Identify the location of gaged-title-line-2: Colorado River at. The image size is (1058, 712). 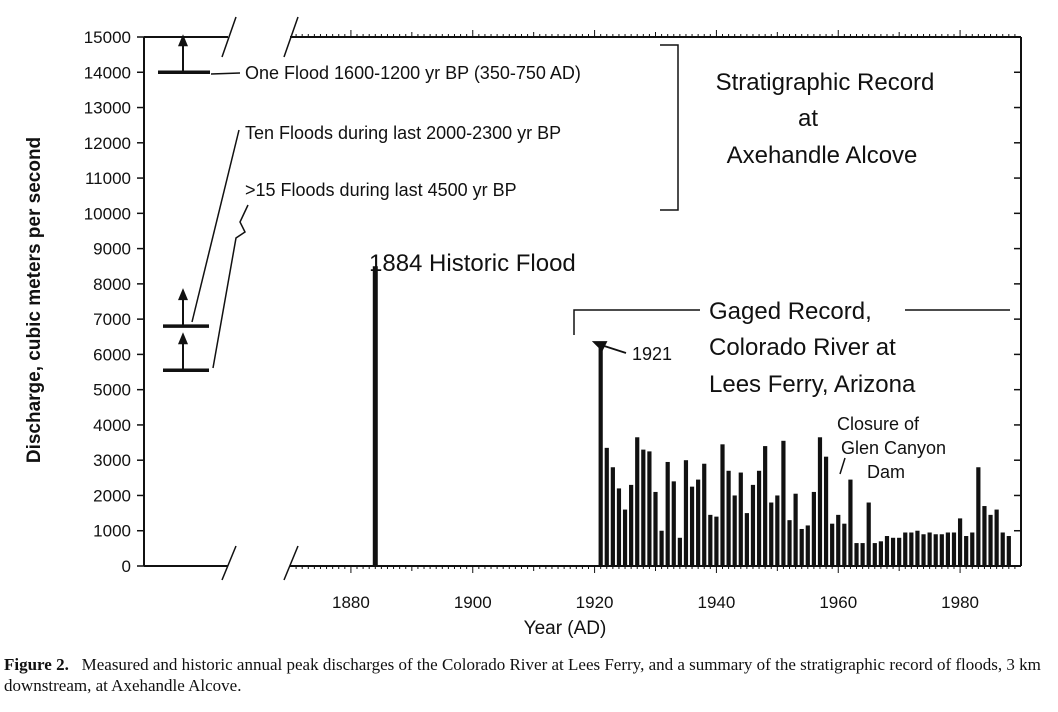
(802, 347).